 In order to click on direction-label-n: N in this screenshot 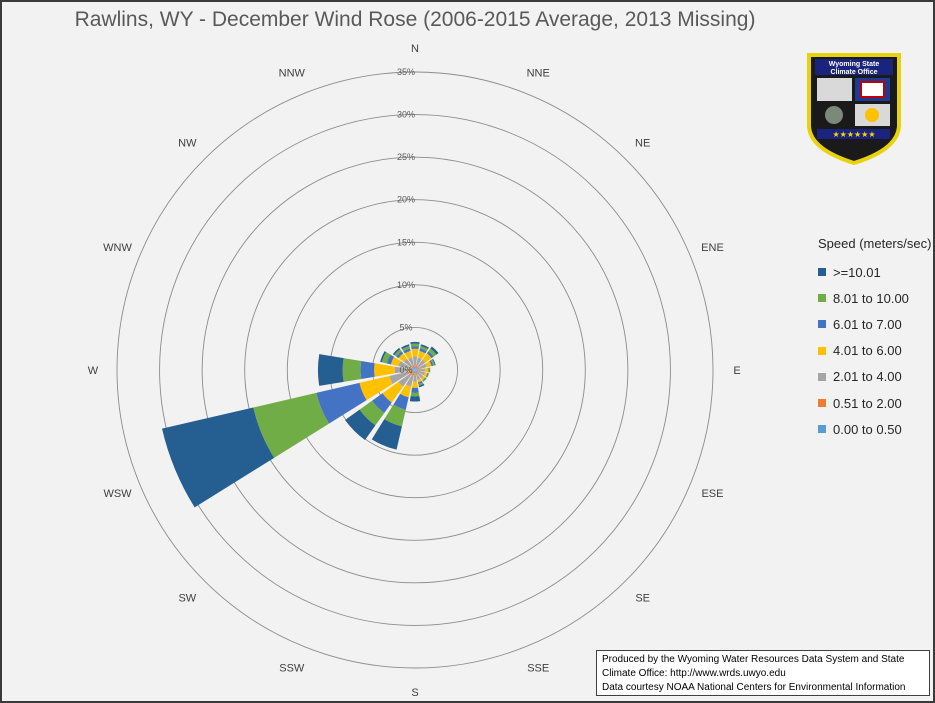, I will do `click(415, 49)`.